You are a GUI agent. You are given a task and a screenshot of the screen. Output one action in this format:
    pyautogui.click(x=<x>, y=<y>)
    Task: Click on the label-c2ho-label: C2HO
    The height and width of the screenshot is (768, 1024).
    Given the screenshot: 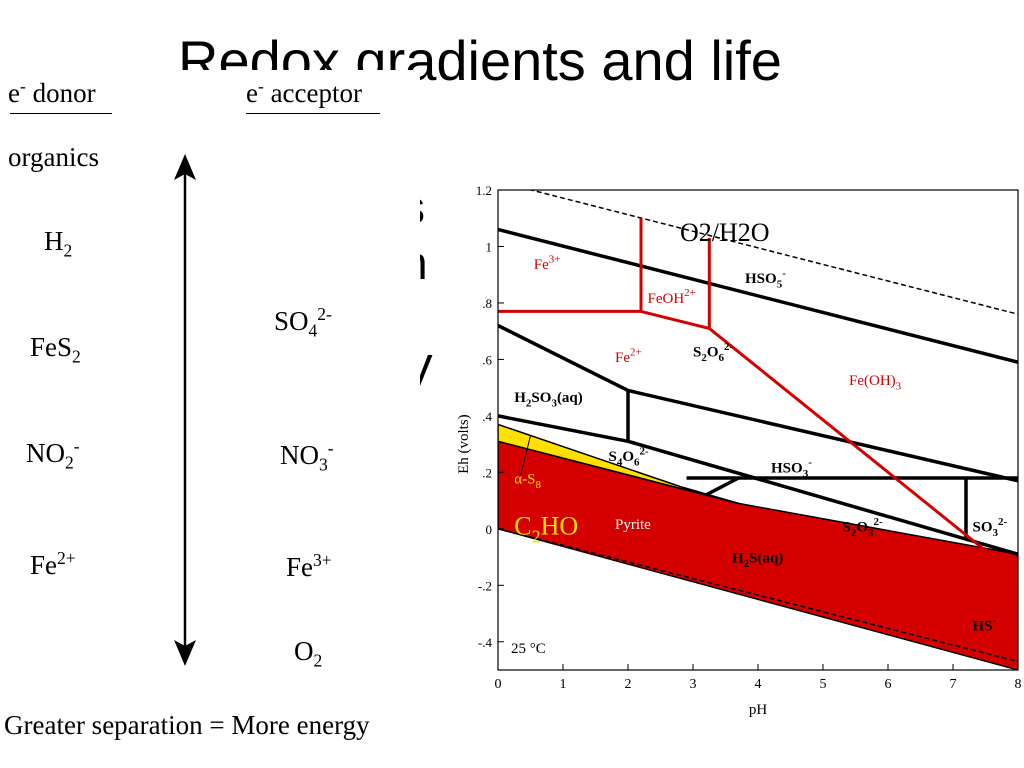 What is the action you would take?
    pyautogui.click(x=546, y=528)
    